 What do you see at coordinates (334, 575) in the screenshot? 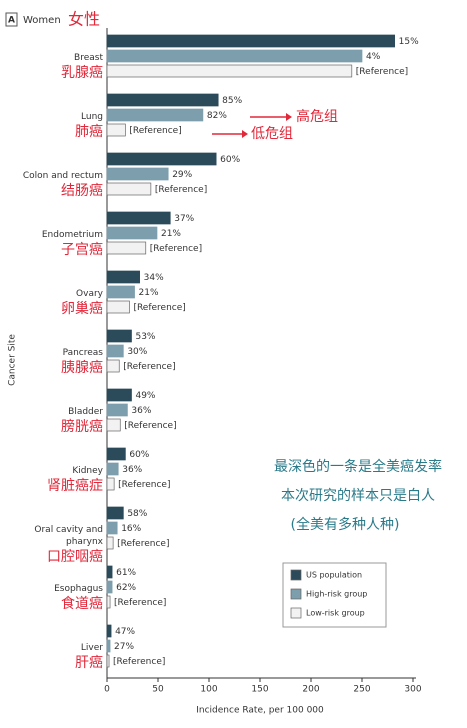
I see `legend-label: US population` at bounding box center [334, 575].